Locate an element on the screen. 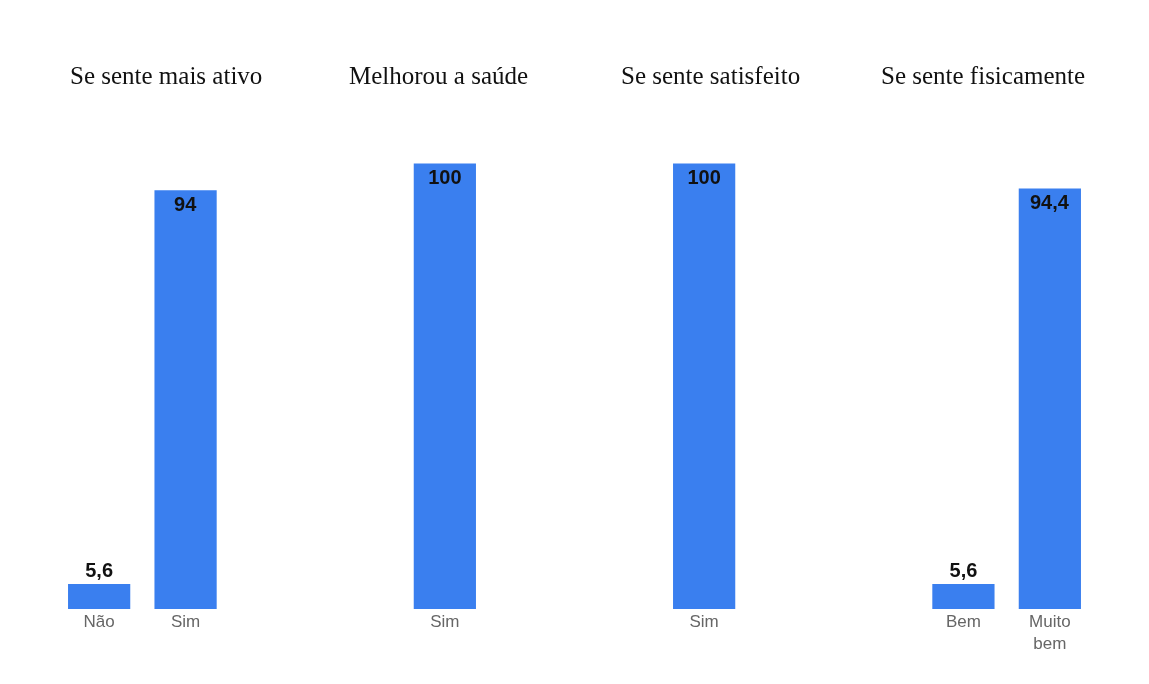  text: Se sente mais ativo is located at coordinates (166, 75).